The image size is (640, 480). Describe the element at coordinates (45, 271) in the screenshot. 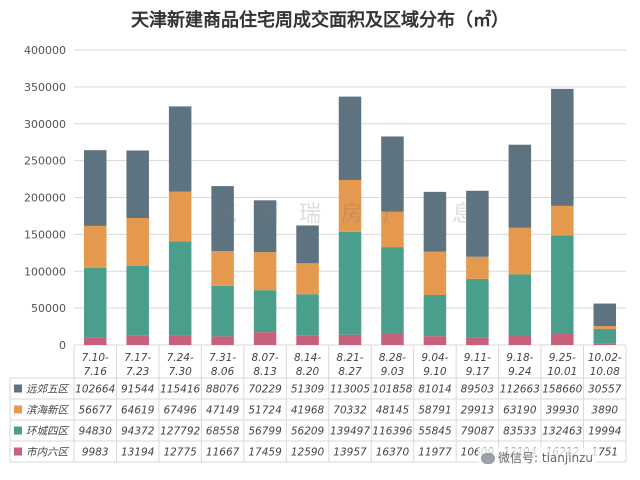

I see `y-tick-label: 100000` at that location.